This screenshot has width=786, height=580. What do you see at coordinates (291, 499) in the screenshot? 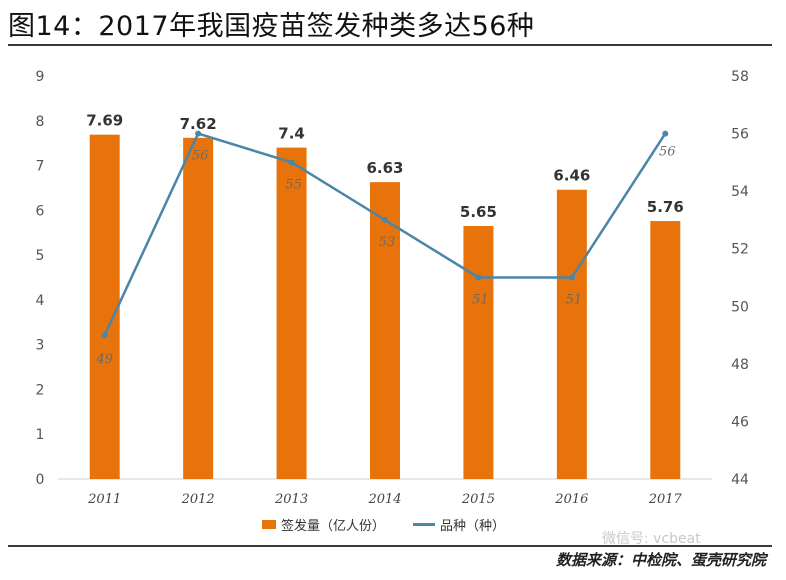
I see `x-axis-tick-label: 2013` at bounding box center [291, 499].